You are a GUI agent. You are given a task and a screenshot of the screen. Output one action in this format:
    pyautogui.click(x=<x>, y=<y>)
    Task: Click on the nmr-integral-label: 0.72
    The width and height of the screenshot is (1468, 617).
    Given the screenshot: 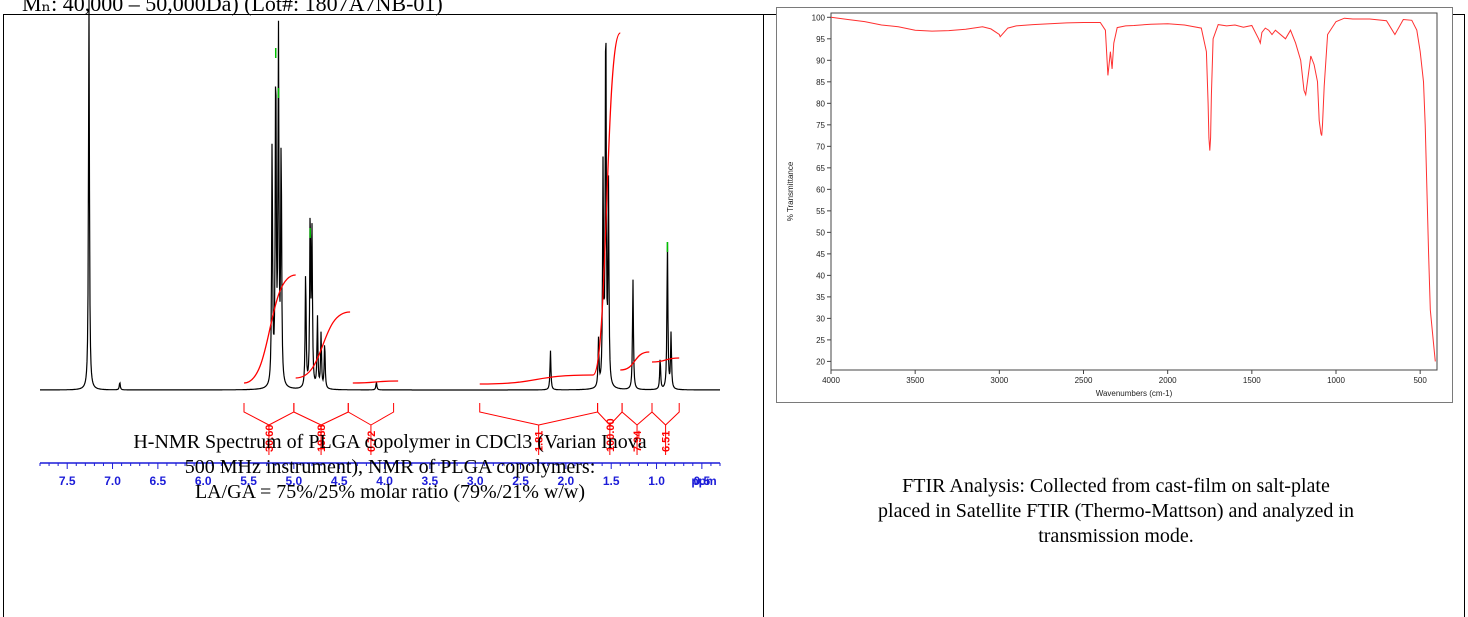 What is the action you would take?
    pyautogui.click(x=372, y=441)
    